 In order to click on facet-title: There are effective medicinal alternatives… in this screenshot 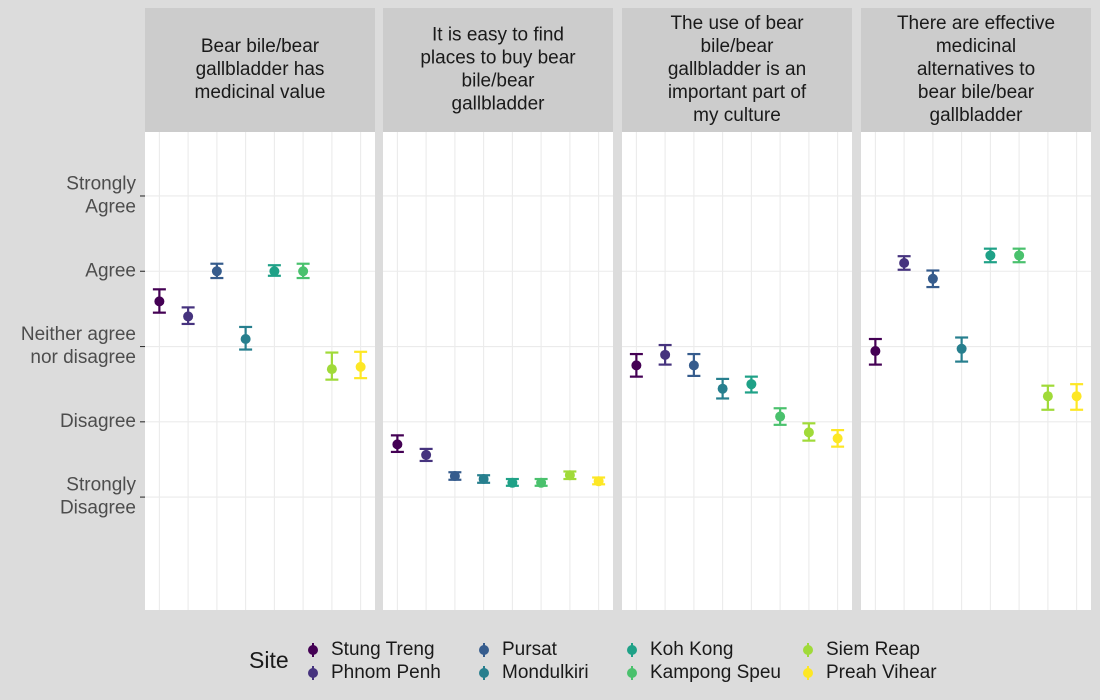, I will do `click(976, 69)`.